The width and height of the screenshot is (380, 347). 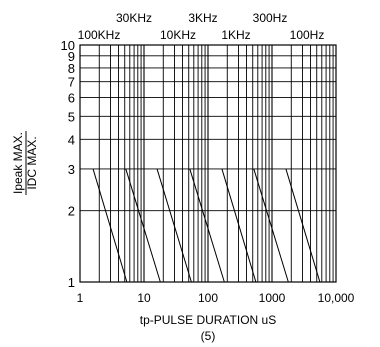 What do you see at coordinates (71, 116) in the screenshot?
I see `y-tick-label: 5` at bounding box center [71, 116].